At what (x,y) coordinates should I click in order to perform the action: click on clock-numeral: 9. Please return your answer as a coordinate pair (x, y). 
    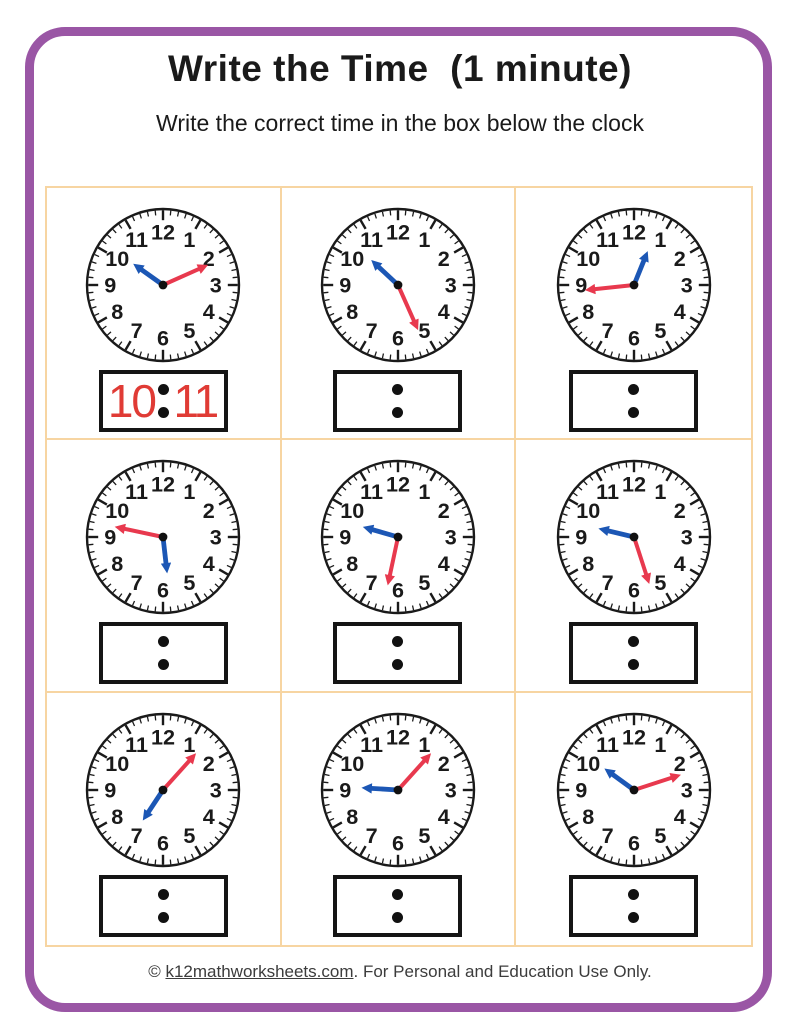
    Looking at the image, I should click on (581, 537).